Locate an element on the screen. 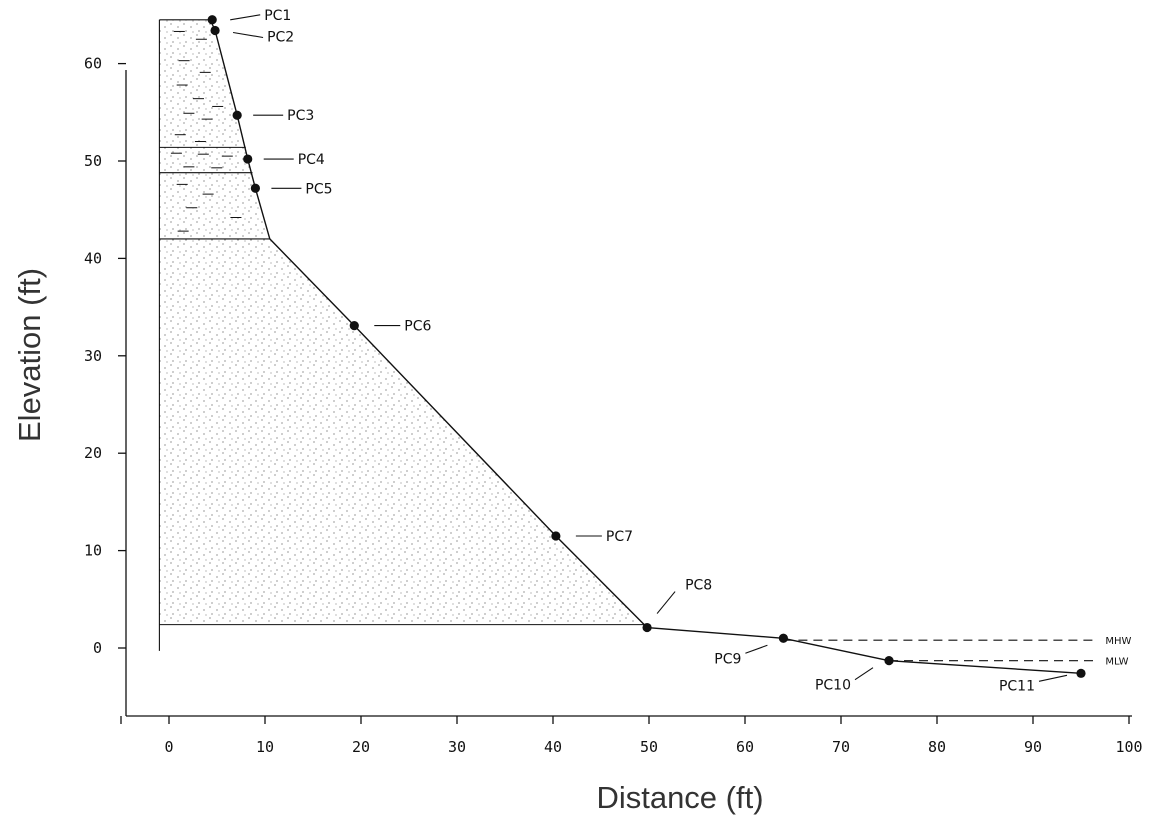 Image resolution: width=1156 pixels, height=827 pixels. y-axis-ticks: 0 10 20 30 40 50 60 is located at coordinates (105, 356).